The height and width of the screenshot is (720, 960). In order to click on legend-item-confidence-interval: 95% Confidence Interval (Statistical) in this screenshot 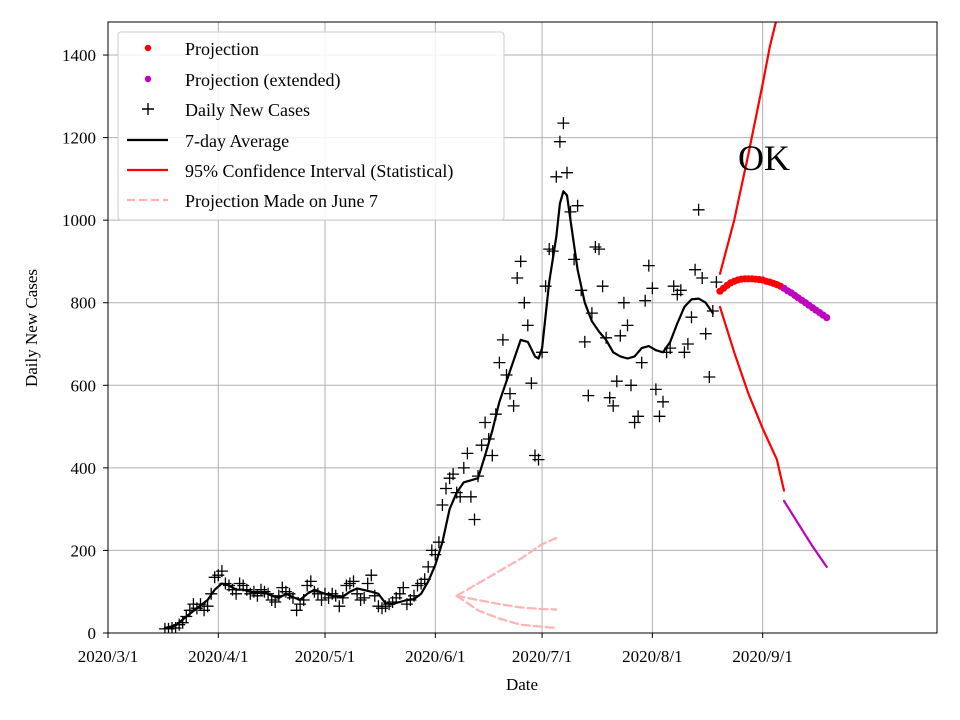, I will do `click(290, 171)`.